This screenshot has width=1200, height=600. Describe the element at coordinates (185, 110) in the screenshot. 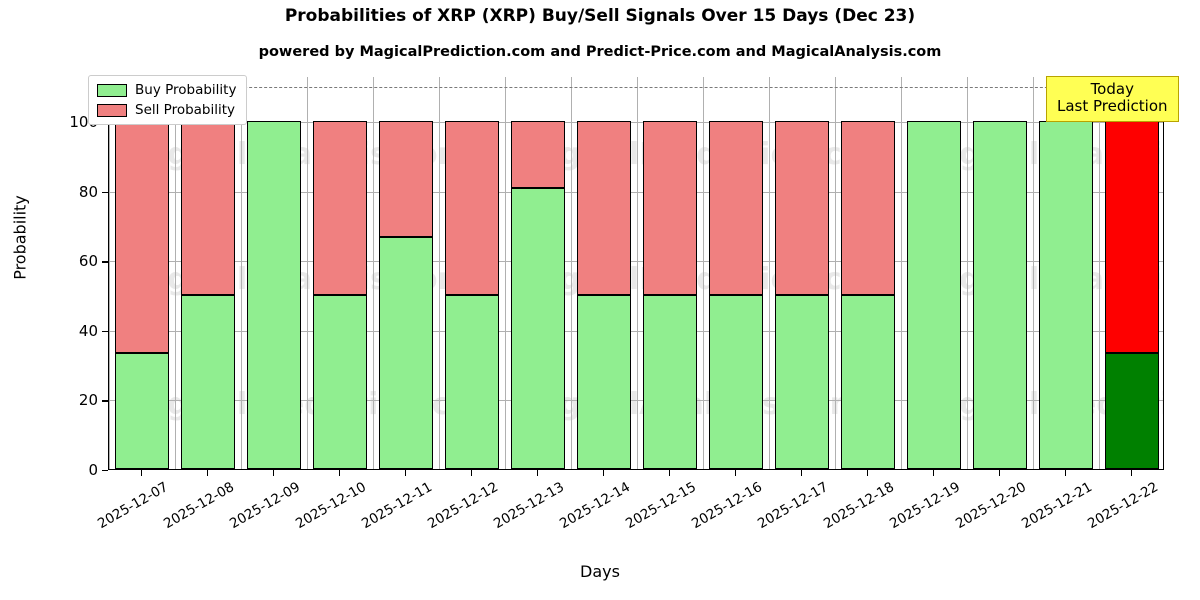

I see `legend-label-sell: Sell Probability` at that location.